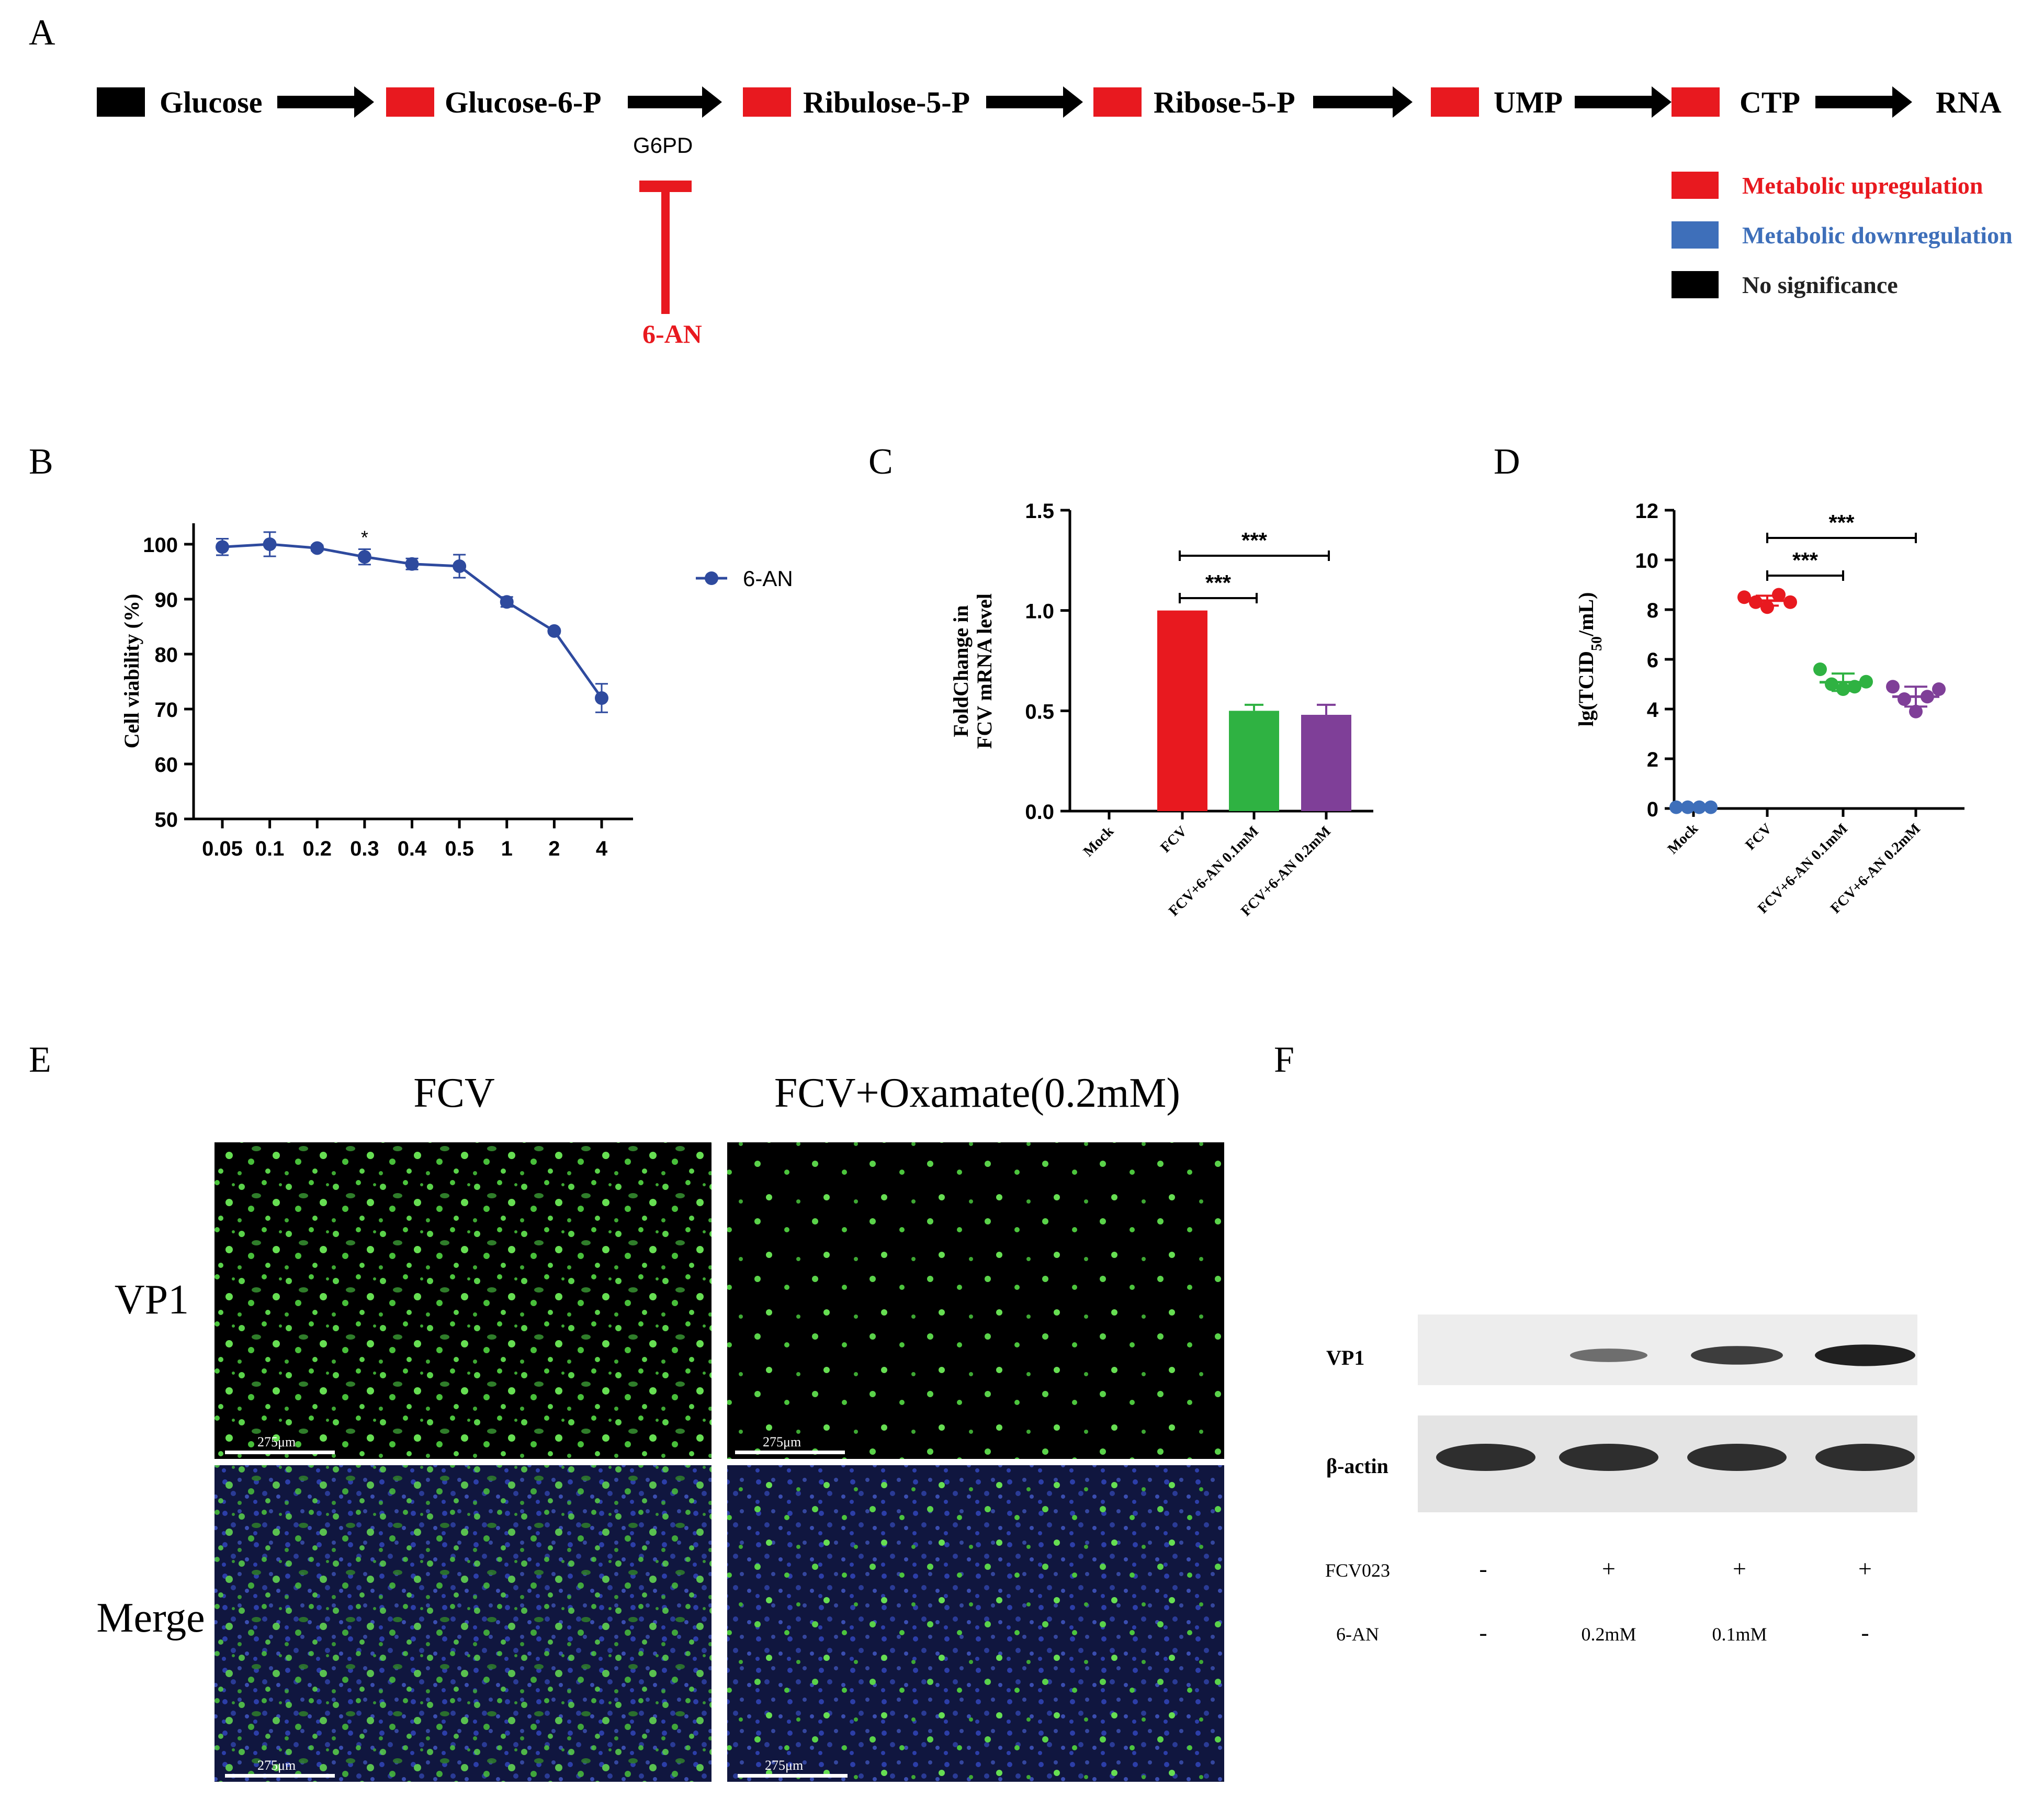  I want to click on y-tick-label: 1.5, so click(1039, 512).